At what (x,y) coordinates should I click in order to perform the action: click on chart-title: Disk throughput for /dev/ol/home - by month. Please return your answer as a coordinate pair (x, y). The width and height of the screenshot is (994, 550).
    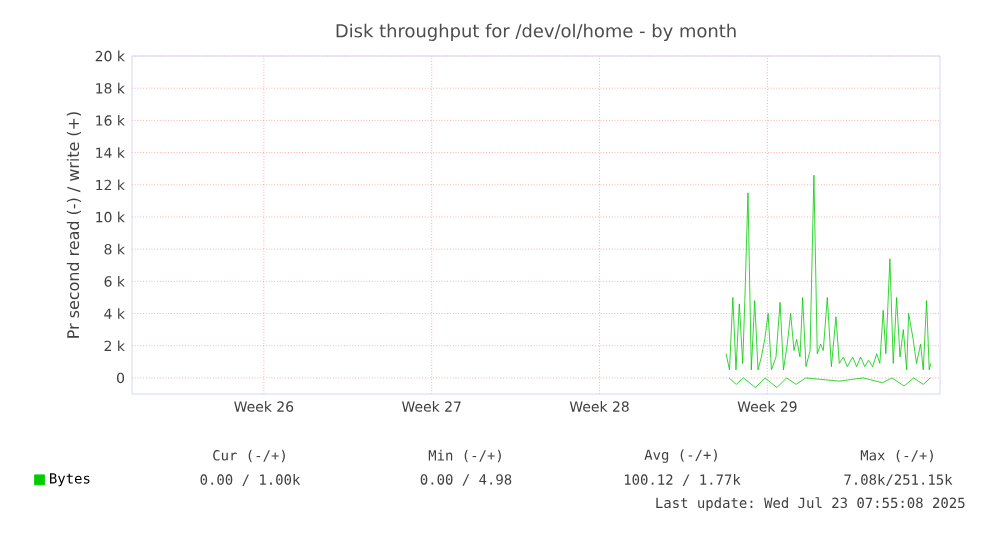
    Looking at the image, I should click on (536, 32).